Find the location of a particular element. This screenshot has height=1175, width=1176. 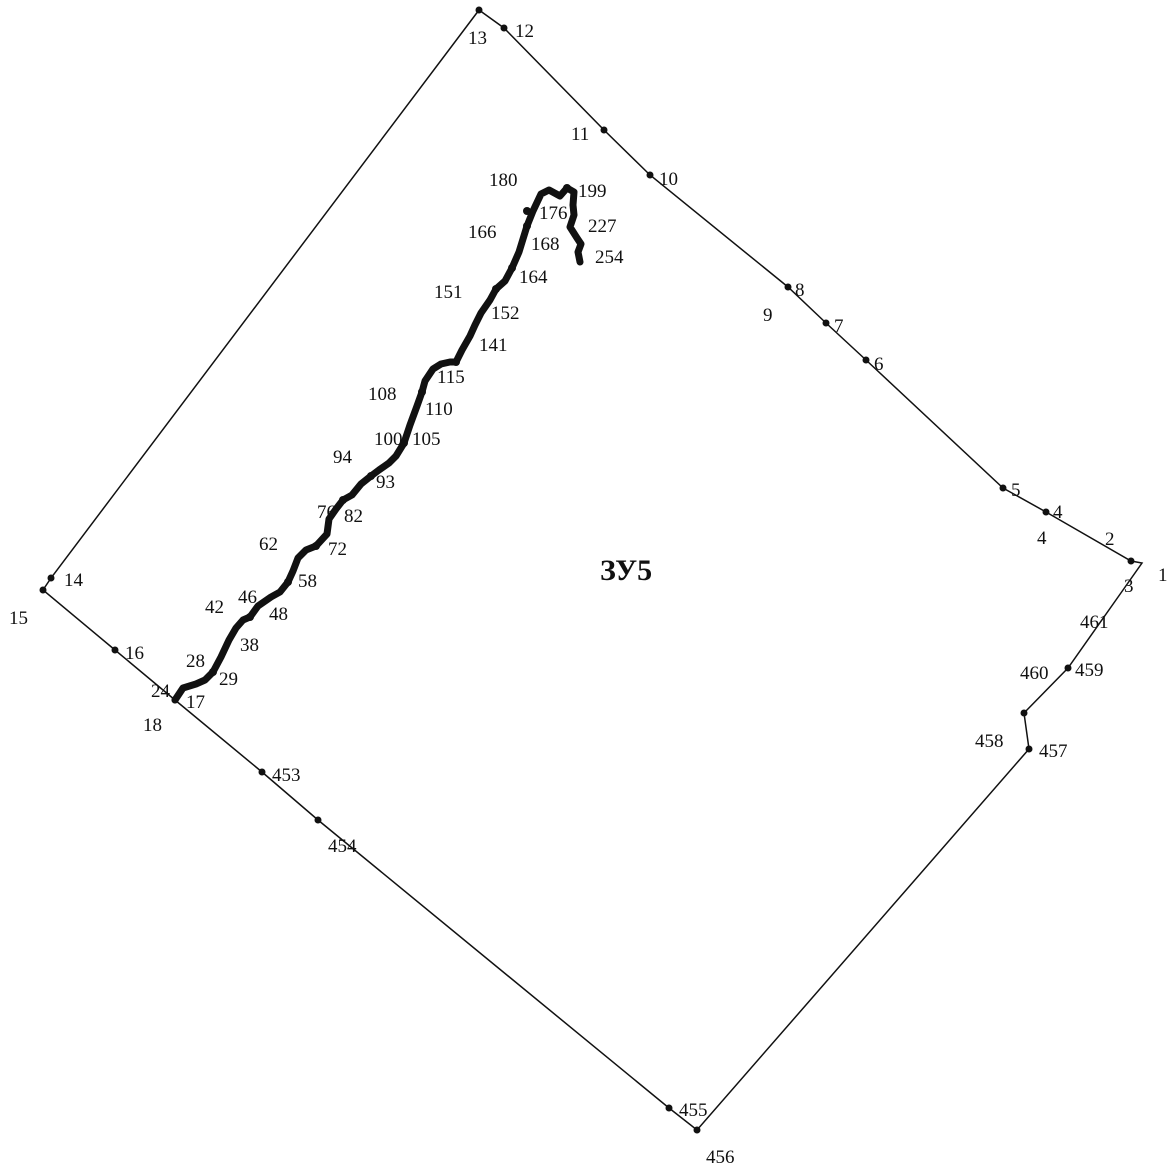

point-label: 14 is located at coordinates (74, 580).